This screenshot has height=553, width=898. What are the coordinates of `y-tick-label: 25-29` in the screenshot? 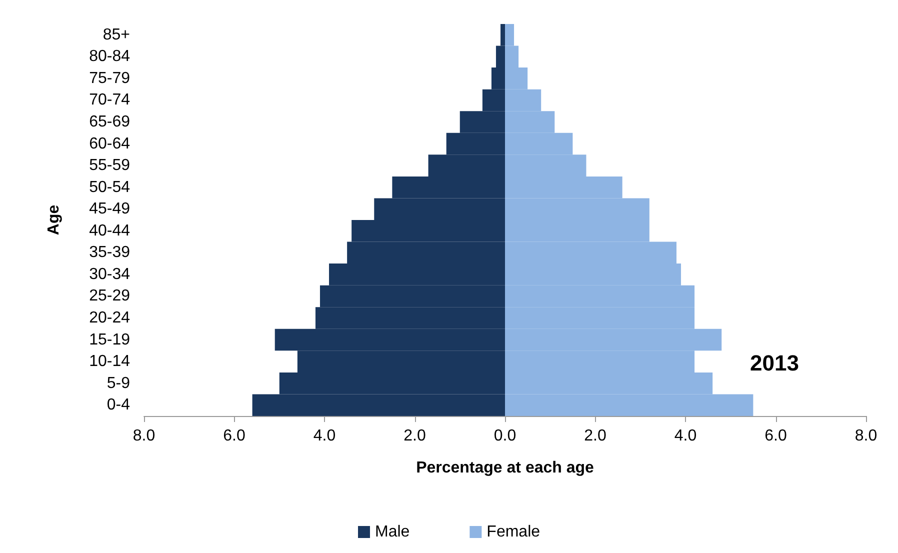 It's located at (109, 296).